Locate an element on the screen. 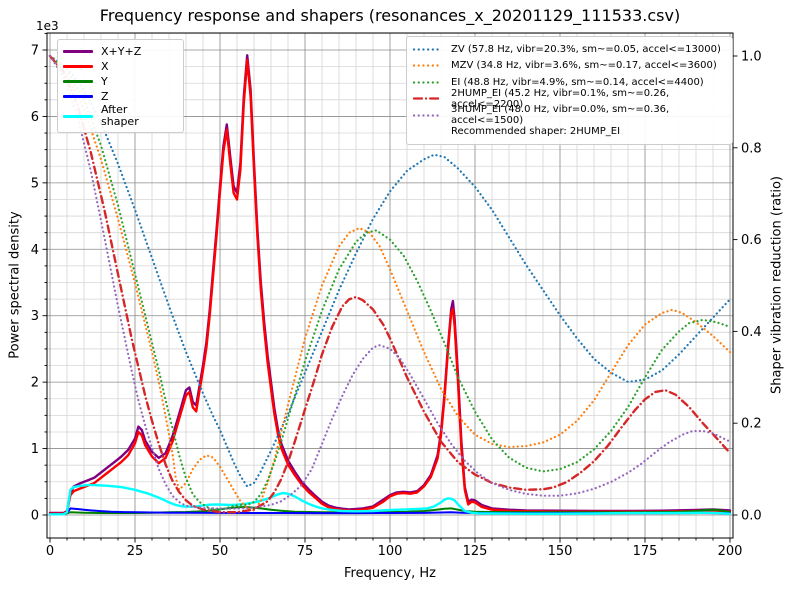 The width and height of the screenshot is (800, 600). x-tick-label: 25 is located at coordinates (135, 551).